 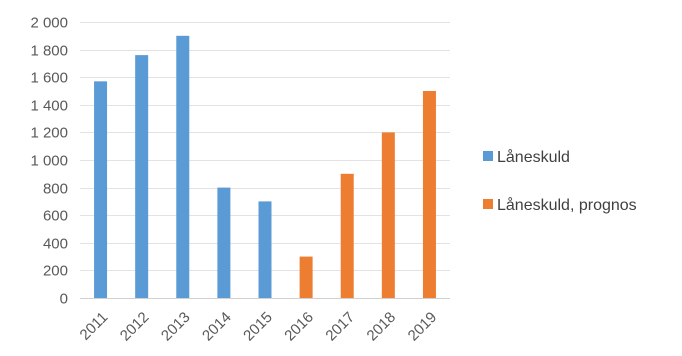 I want to click on y-tick-label: 2 000, so click(x=49, y=23).